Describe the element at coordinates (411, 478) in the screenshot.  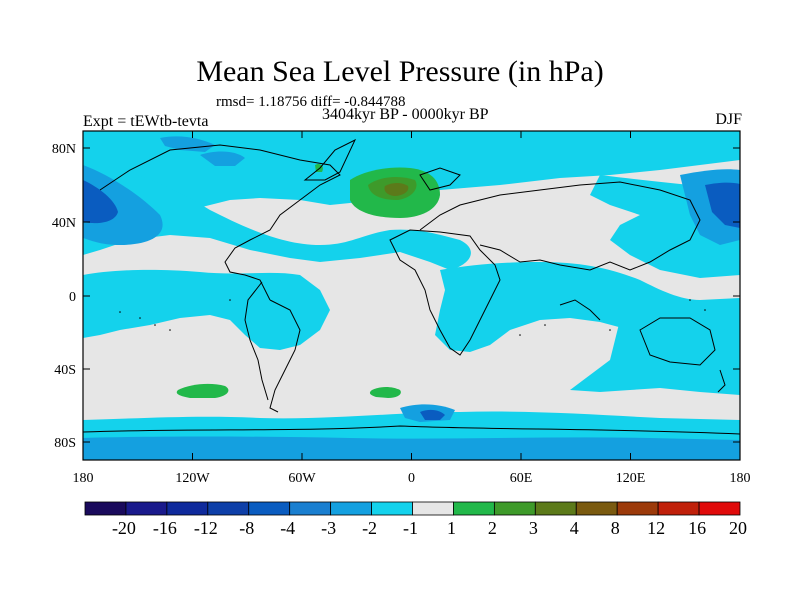
I see `lon-tick-label: 0` at that location.